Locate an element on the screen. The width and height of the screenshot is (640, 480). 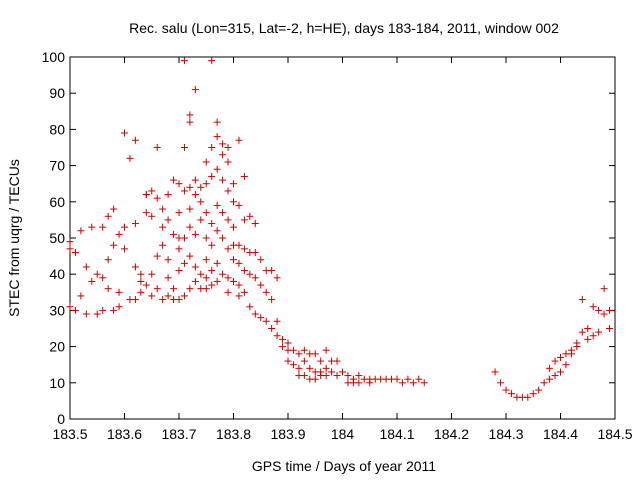
y-tick-label: 20 is located at coordinates (57, 347).